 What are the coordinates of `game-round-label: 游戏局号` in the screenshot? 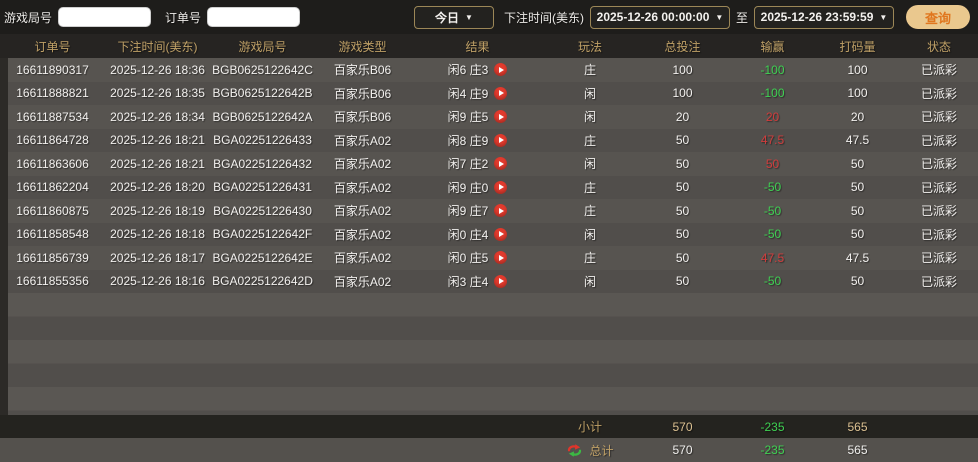 It's located at (28, 17).